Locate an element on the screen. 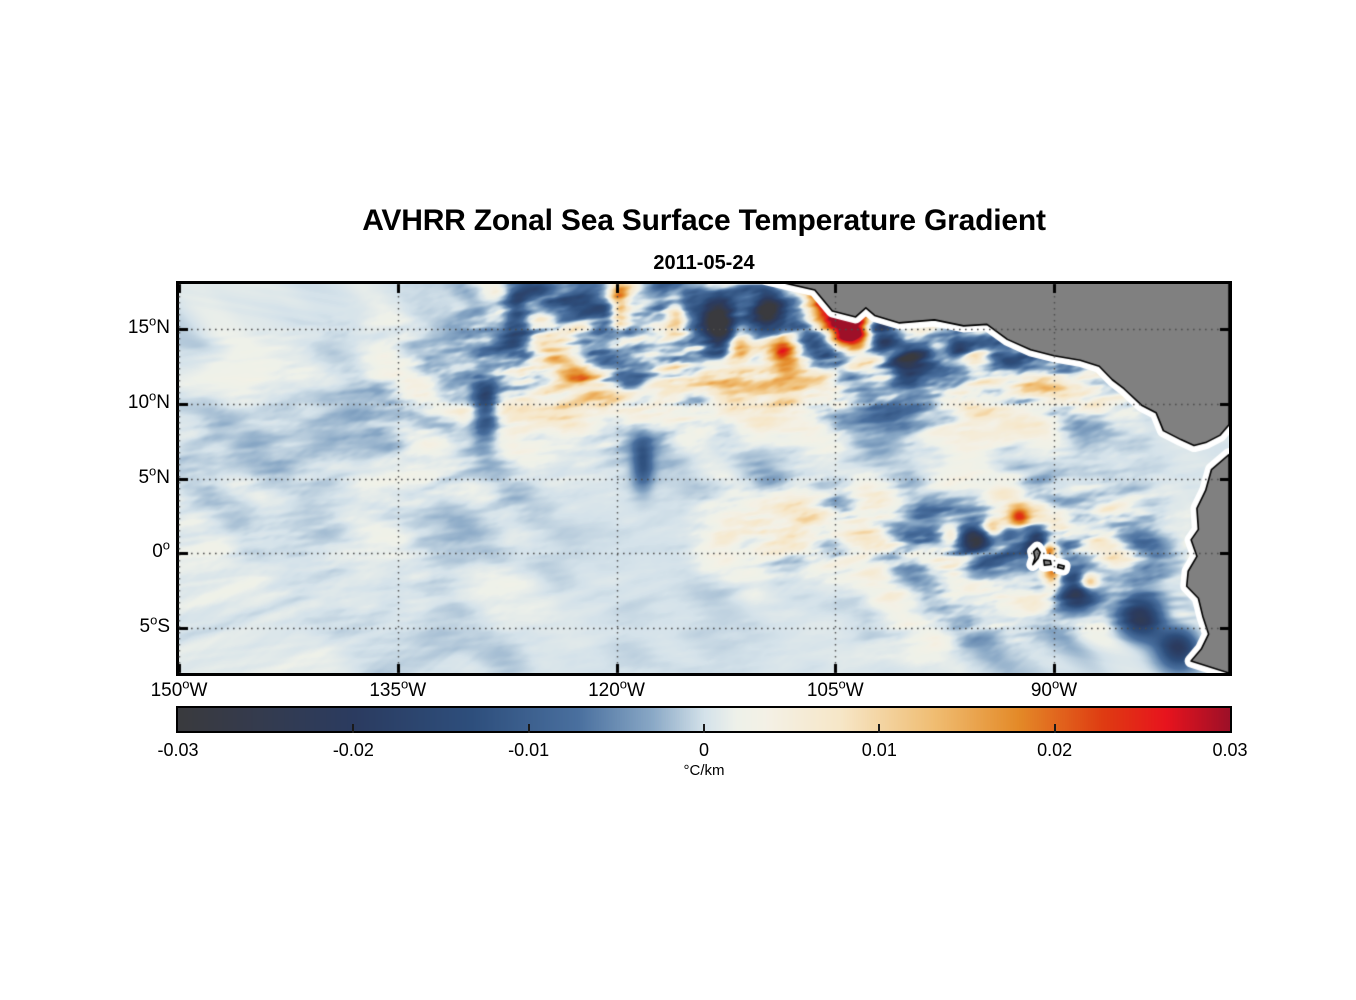  y-axis-tick-label: 0o is located at coordinates (161, 550).